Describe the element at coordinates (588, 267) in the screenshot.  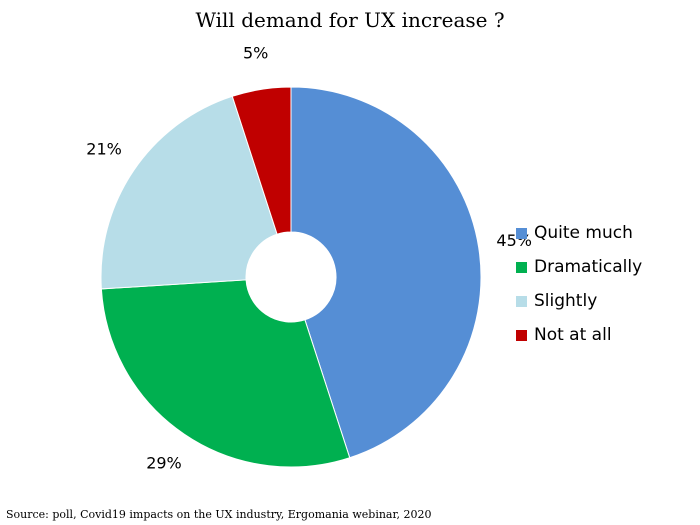
I see `legend-label: Dramatically` at that location.